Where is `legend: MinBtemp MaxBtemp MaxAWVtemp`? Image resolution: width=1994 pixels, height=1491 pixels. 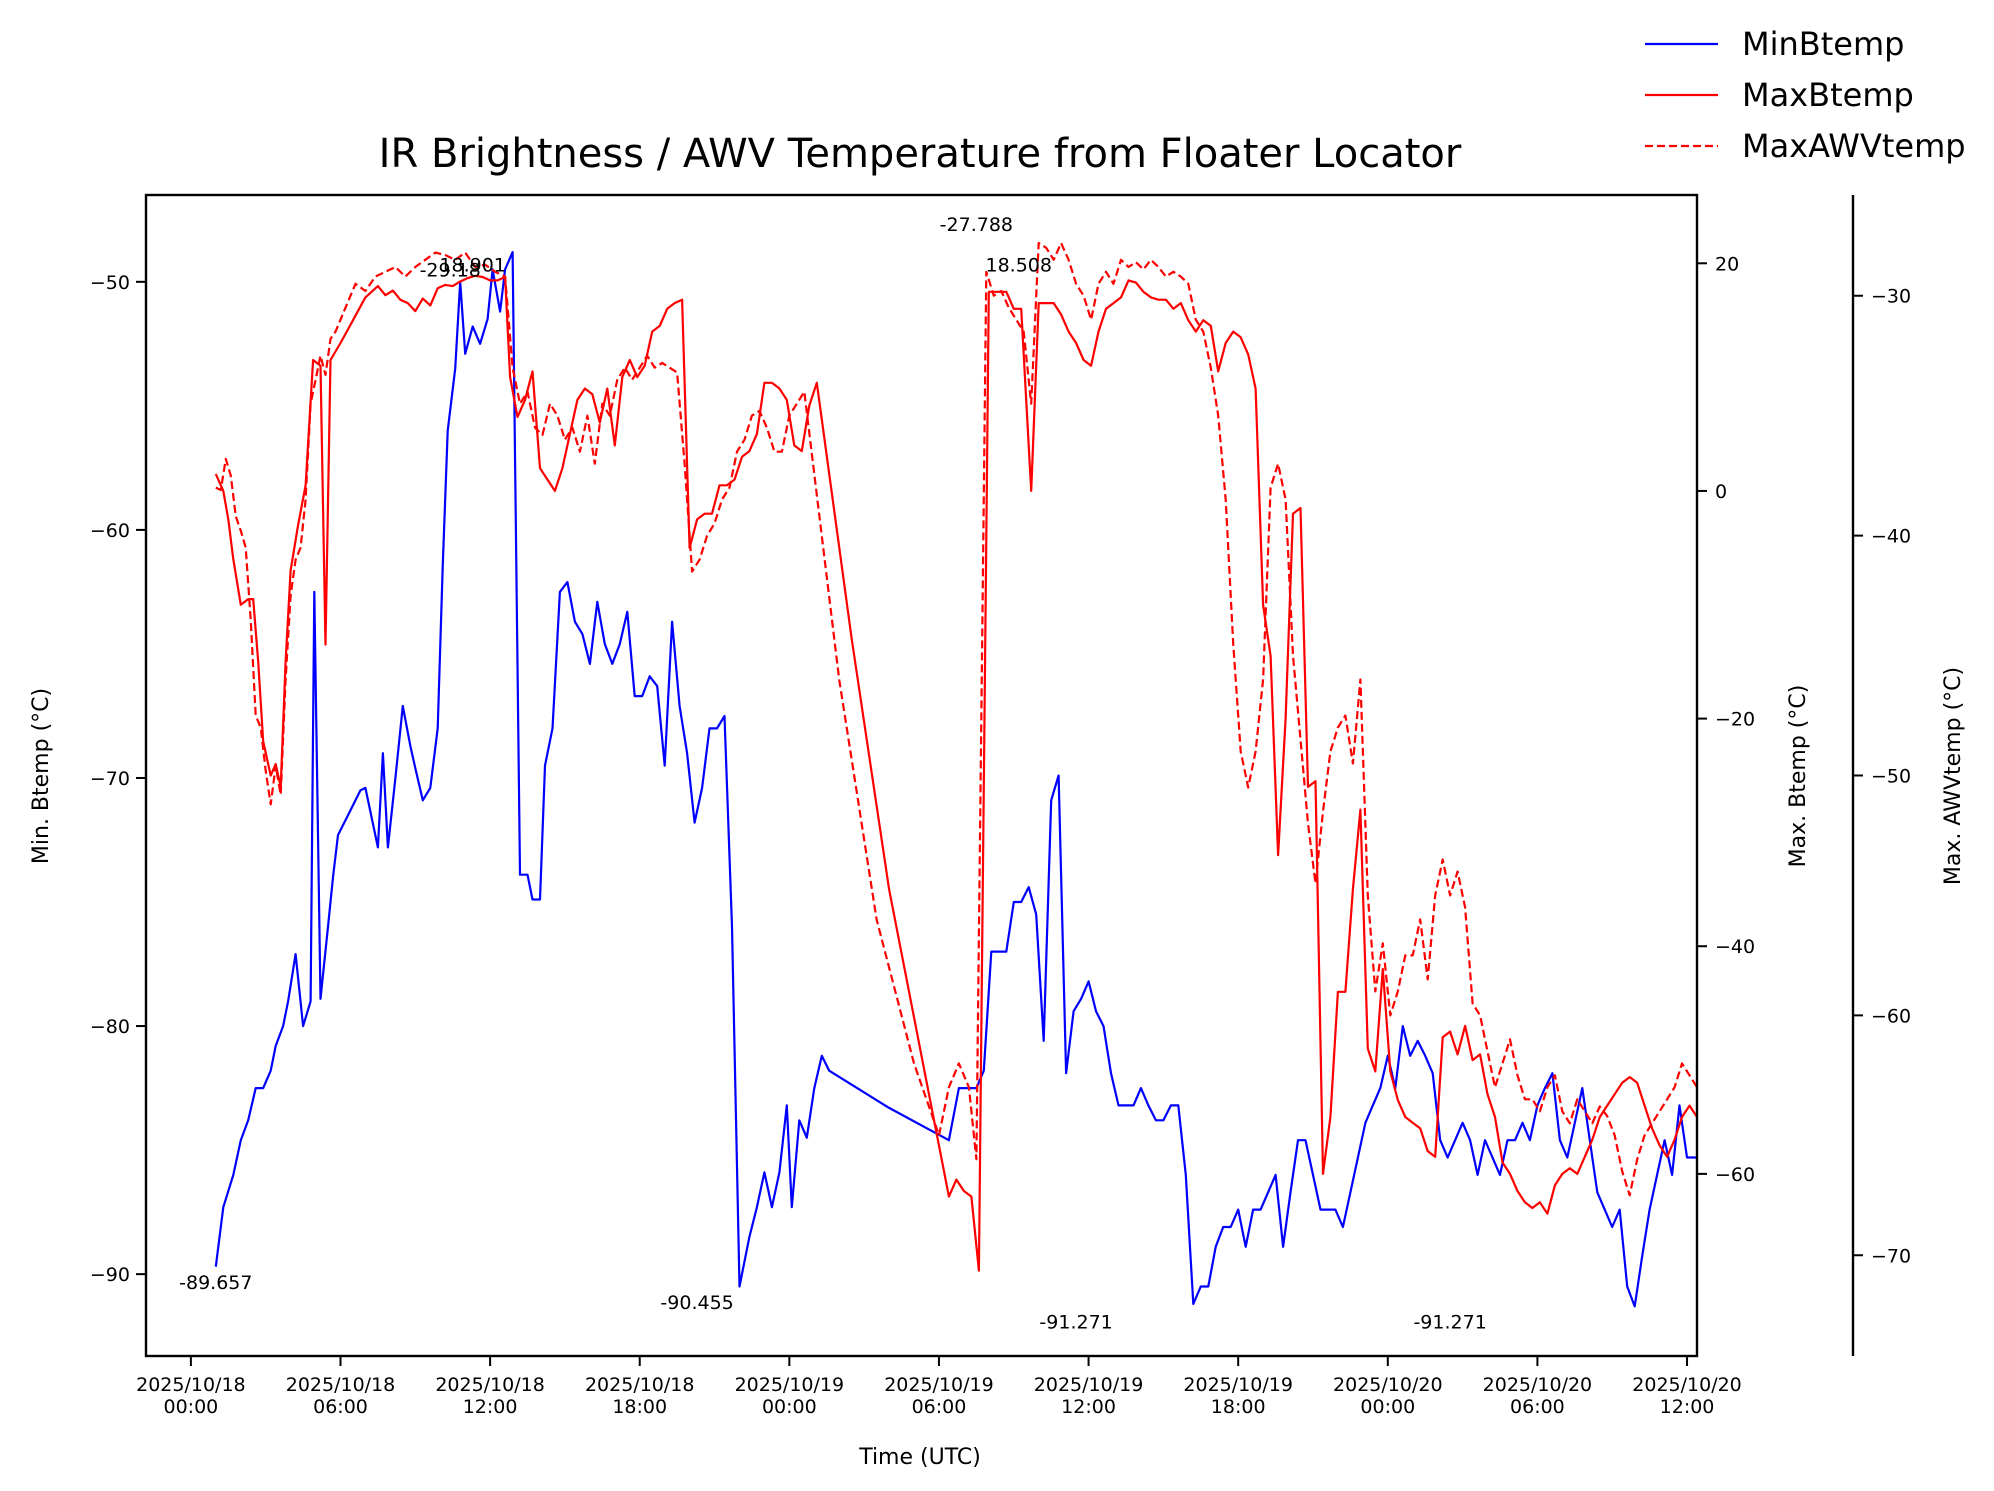 legend: MinBtemp MaxBtemp MaxAWVtemp is located at coordinates (1805, 95).